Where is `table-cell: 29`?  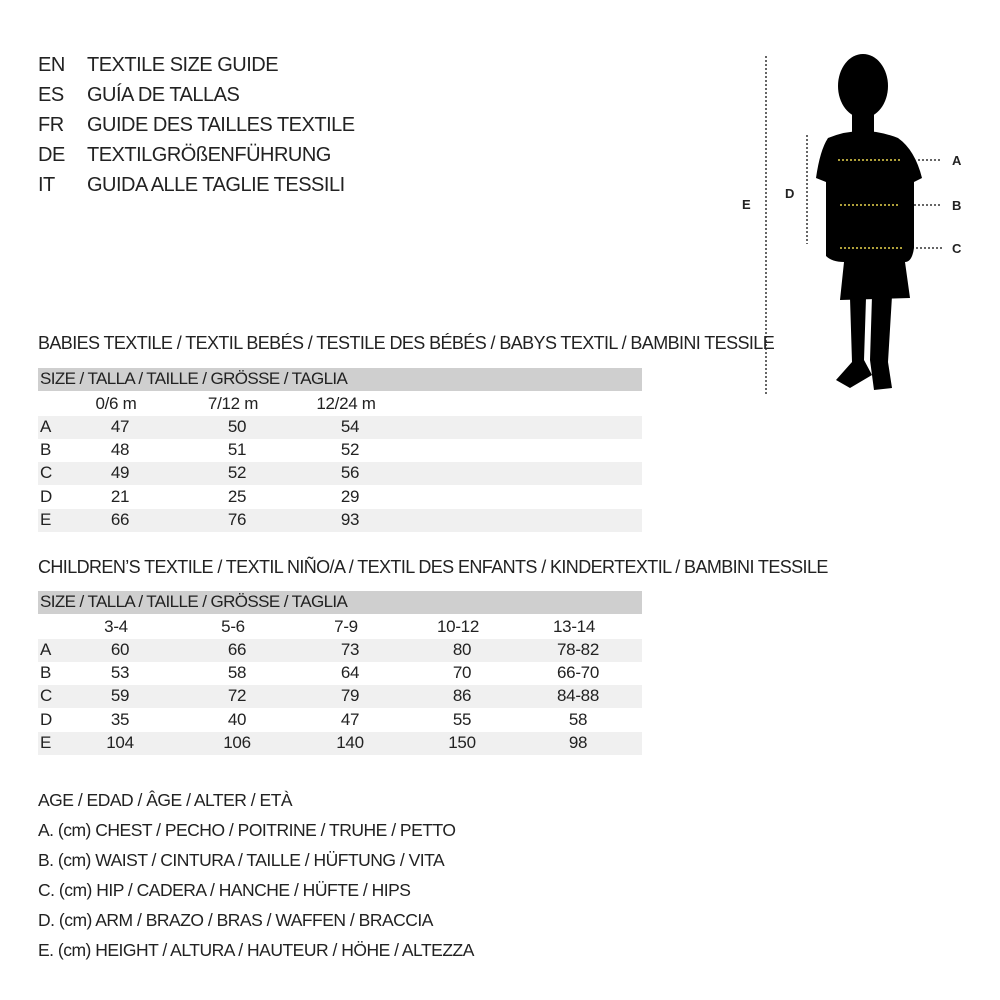
table-cell: 29 is located at coordinates (350, 496).